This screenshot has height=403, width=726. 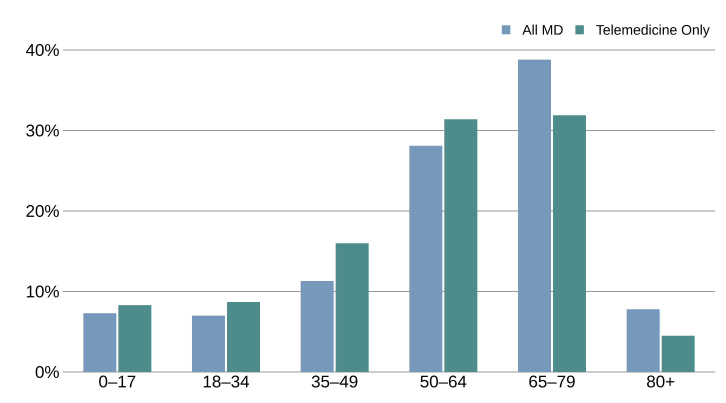 I want to click on x-tick-label: 50–64, so click(x=443, y=382).